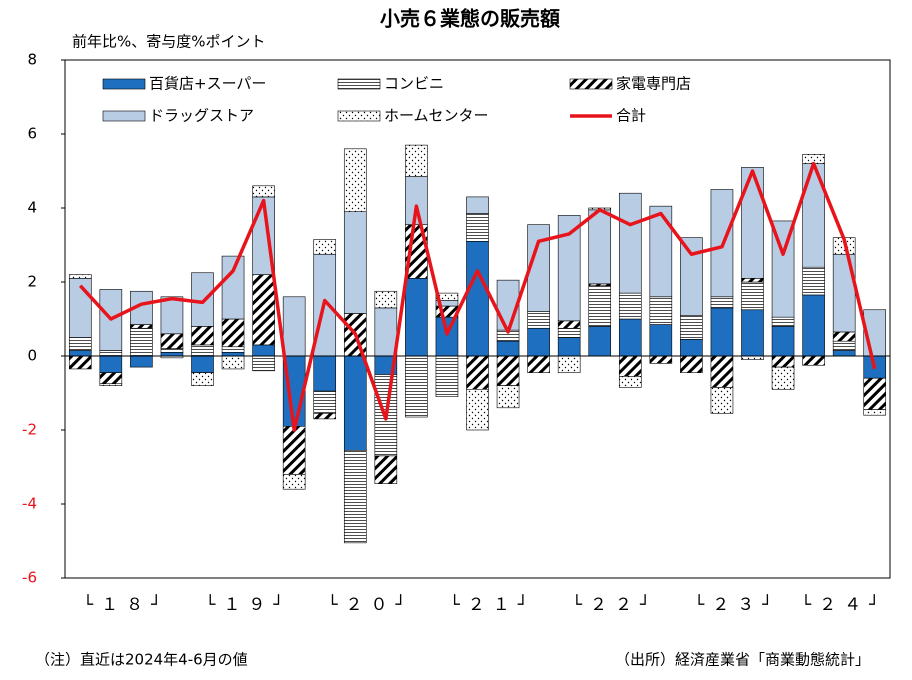 The width and height of the screenshot is (912, 680). What do you see at coordinates (29, 504) in the screenshot?
I see `y-tick-label: -4` at bounding box center [29, 504].